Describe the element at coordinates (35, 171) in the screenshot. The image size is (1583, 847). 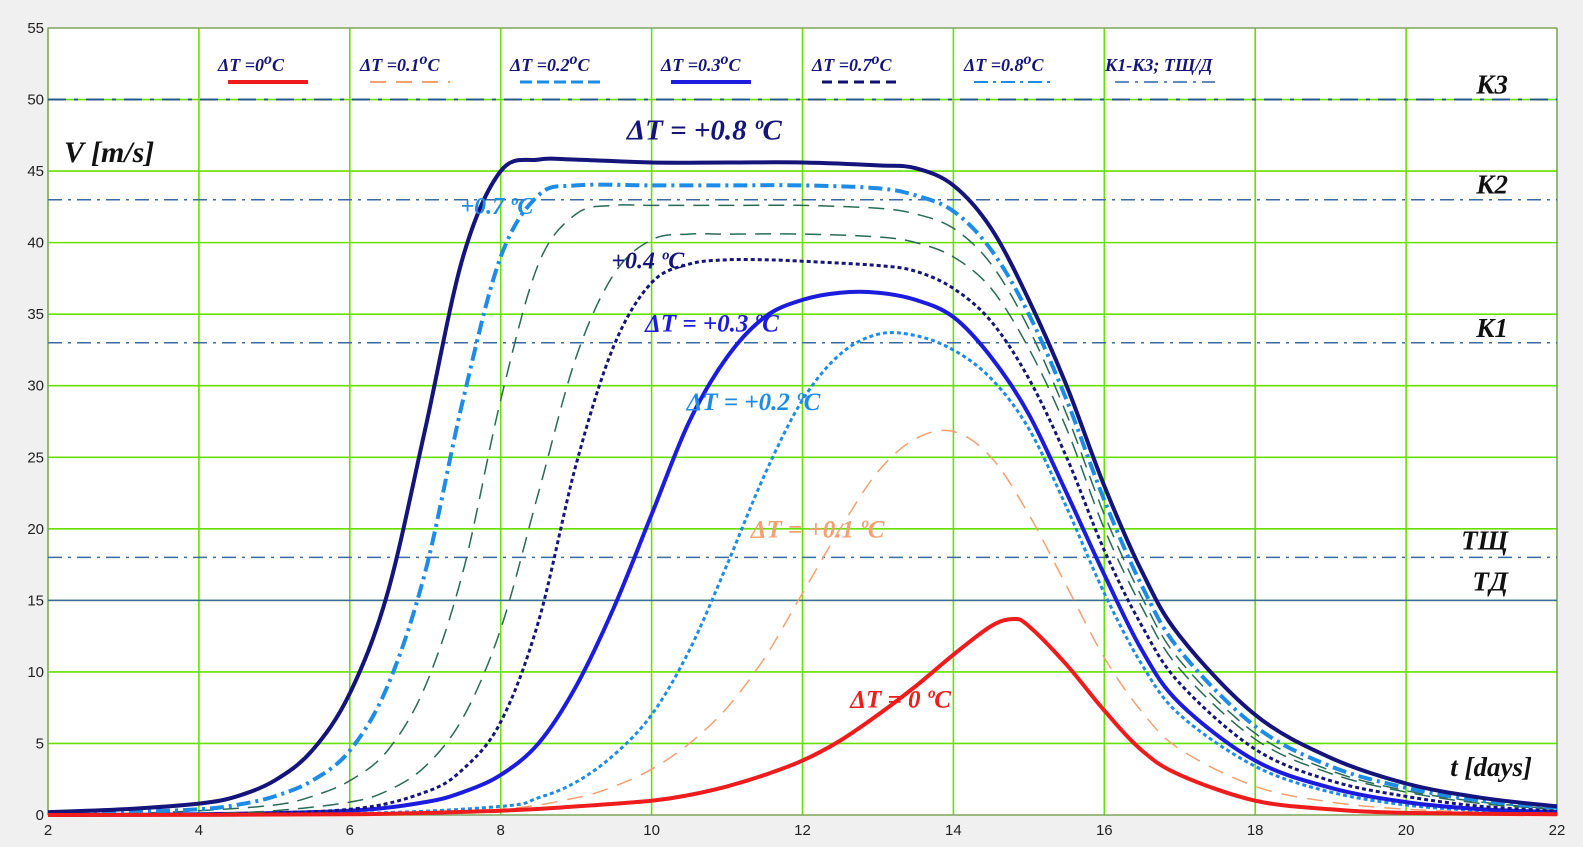
I see `y-tick-label: 45` at that location.